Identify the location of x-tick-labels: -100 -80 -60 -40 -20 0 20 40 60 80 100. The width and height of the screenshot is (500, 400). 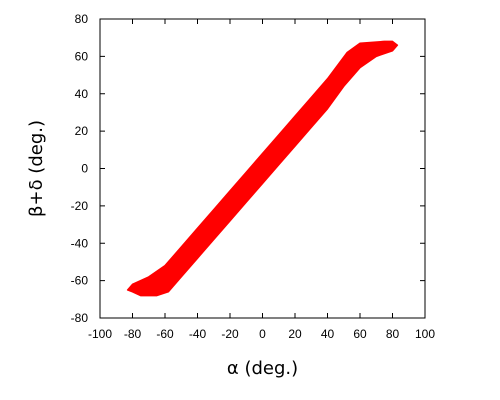
(261, 334).